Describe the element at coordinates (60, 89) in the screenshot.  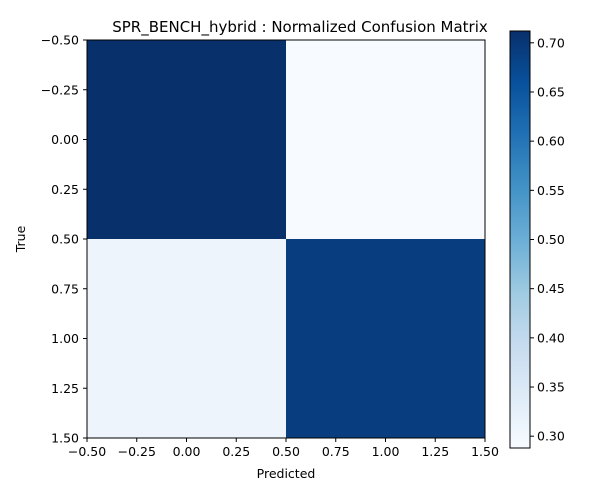
I see `y-tick-label: −0.25` at that location.